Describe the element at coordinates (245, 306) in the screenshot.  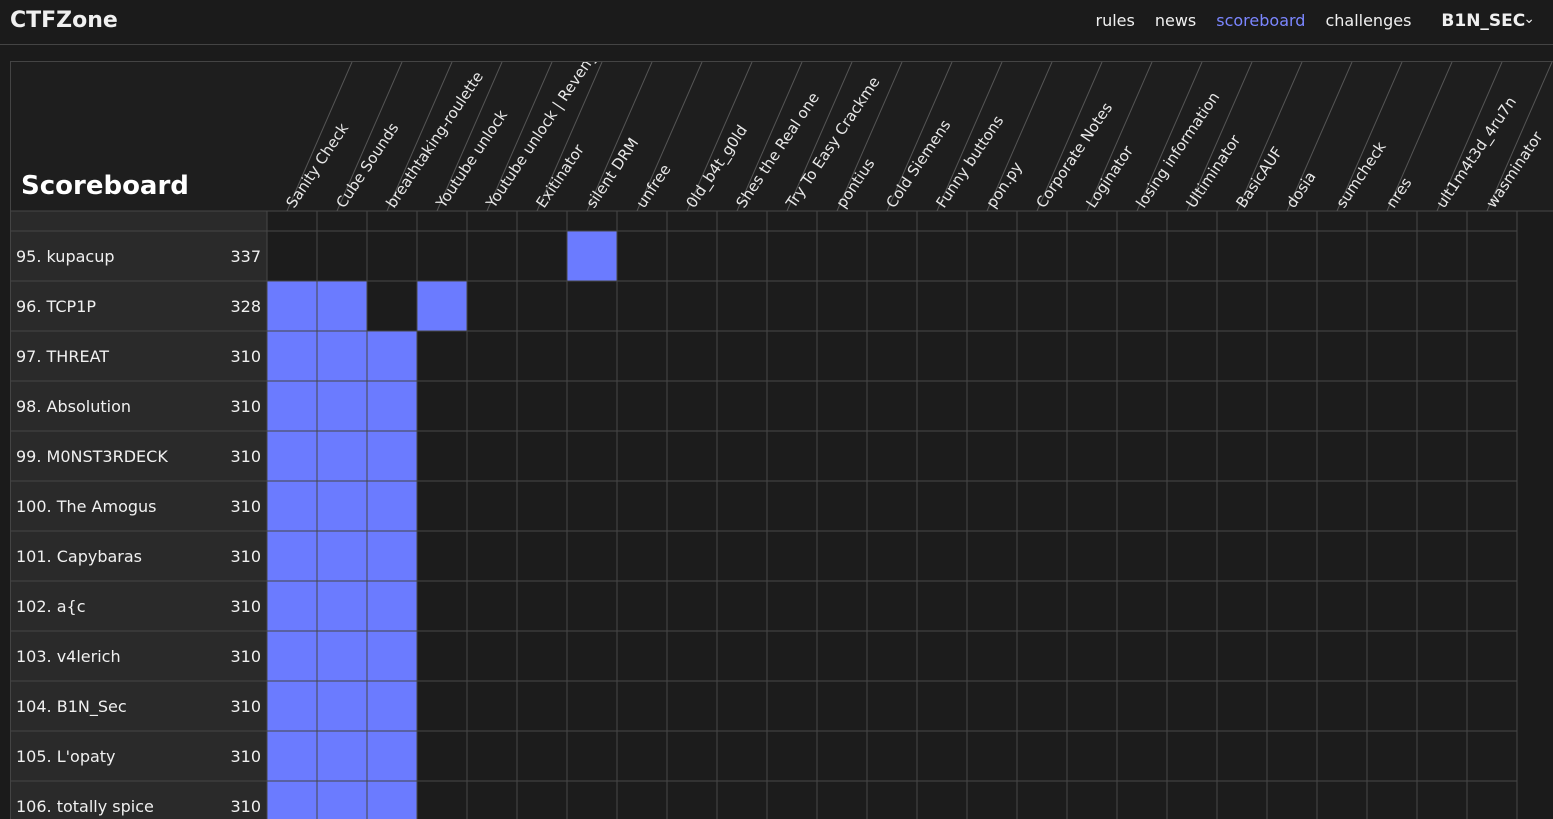
I see `team-score: 328` at that location.